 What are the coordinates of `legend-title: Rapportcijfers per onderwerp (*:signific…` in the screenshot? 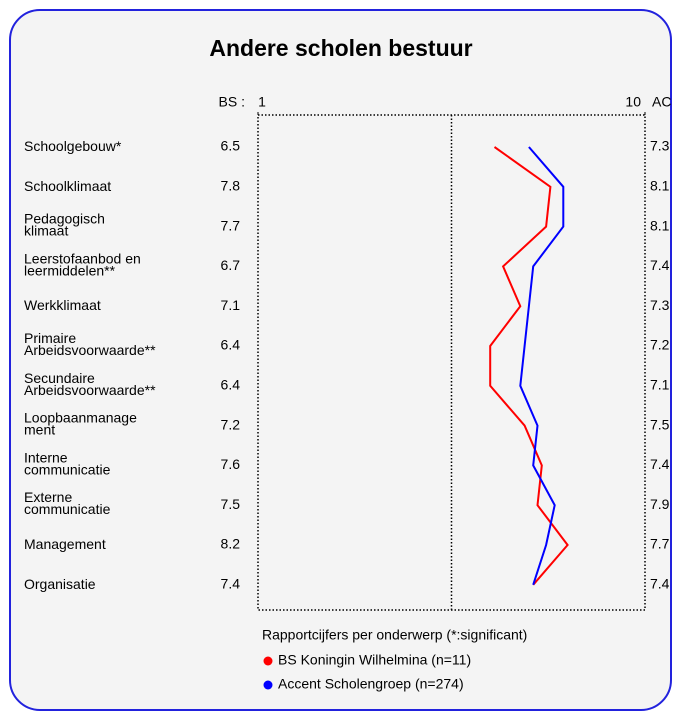 It's located at (394, 635).